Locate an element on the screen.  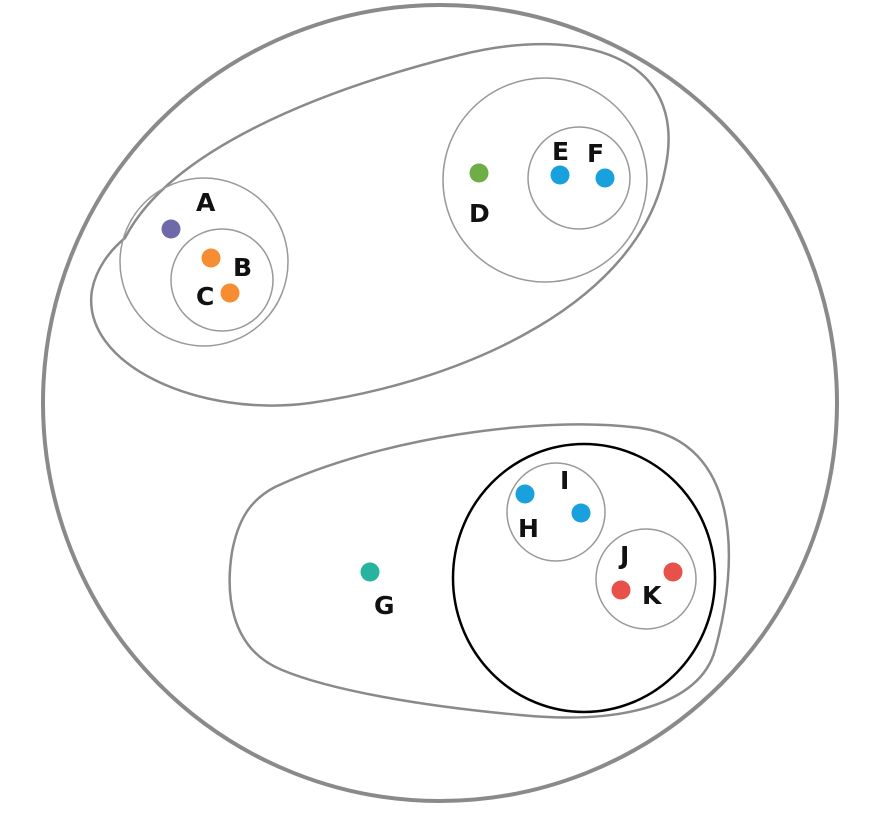
label-h: H is located at coordinates (528, 528).